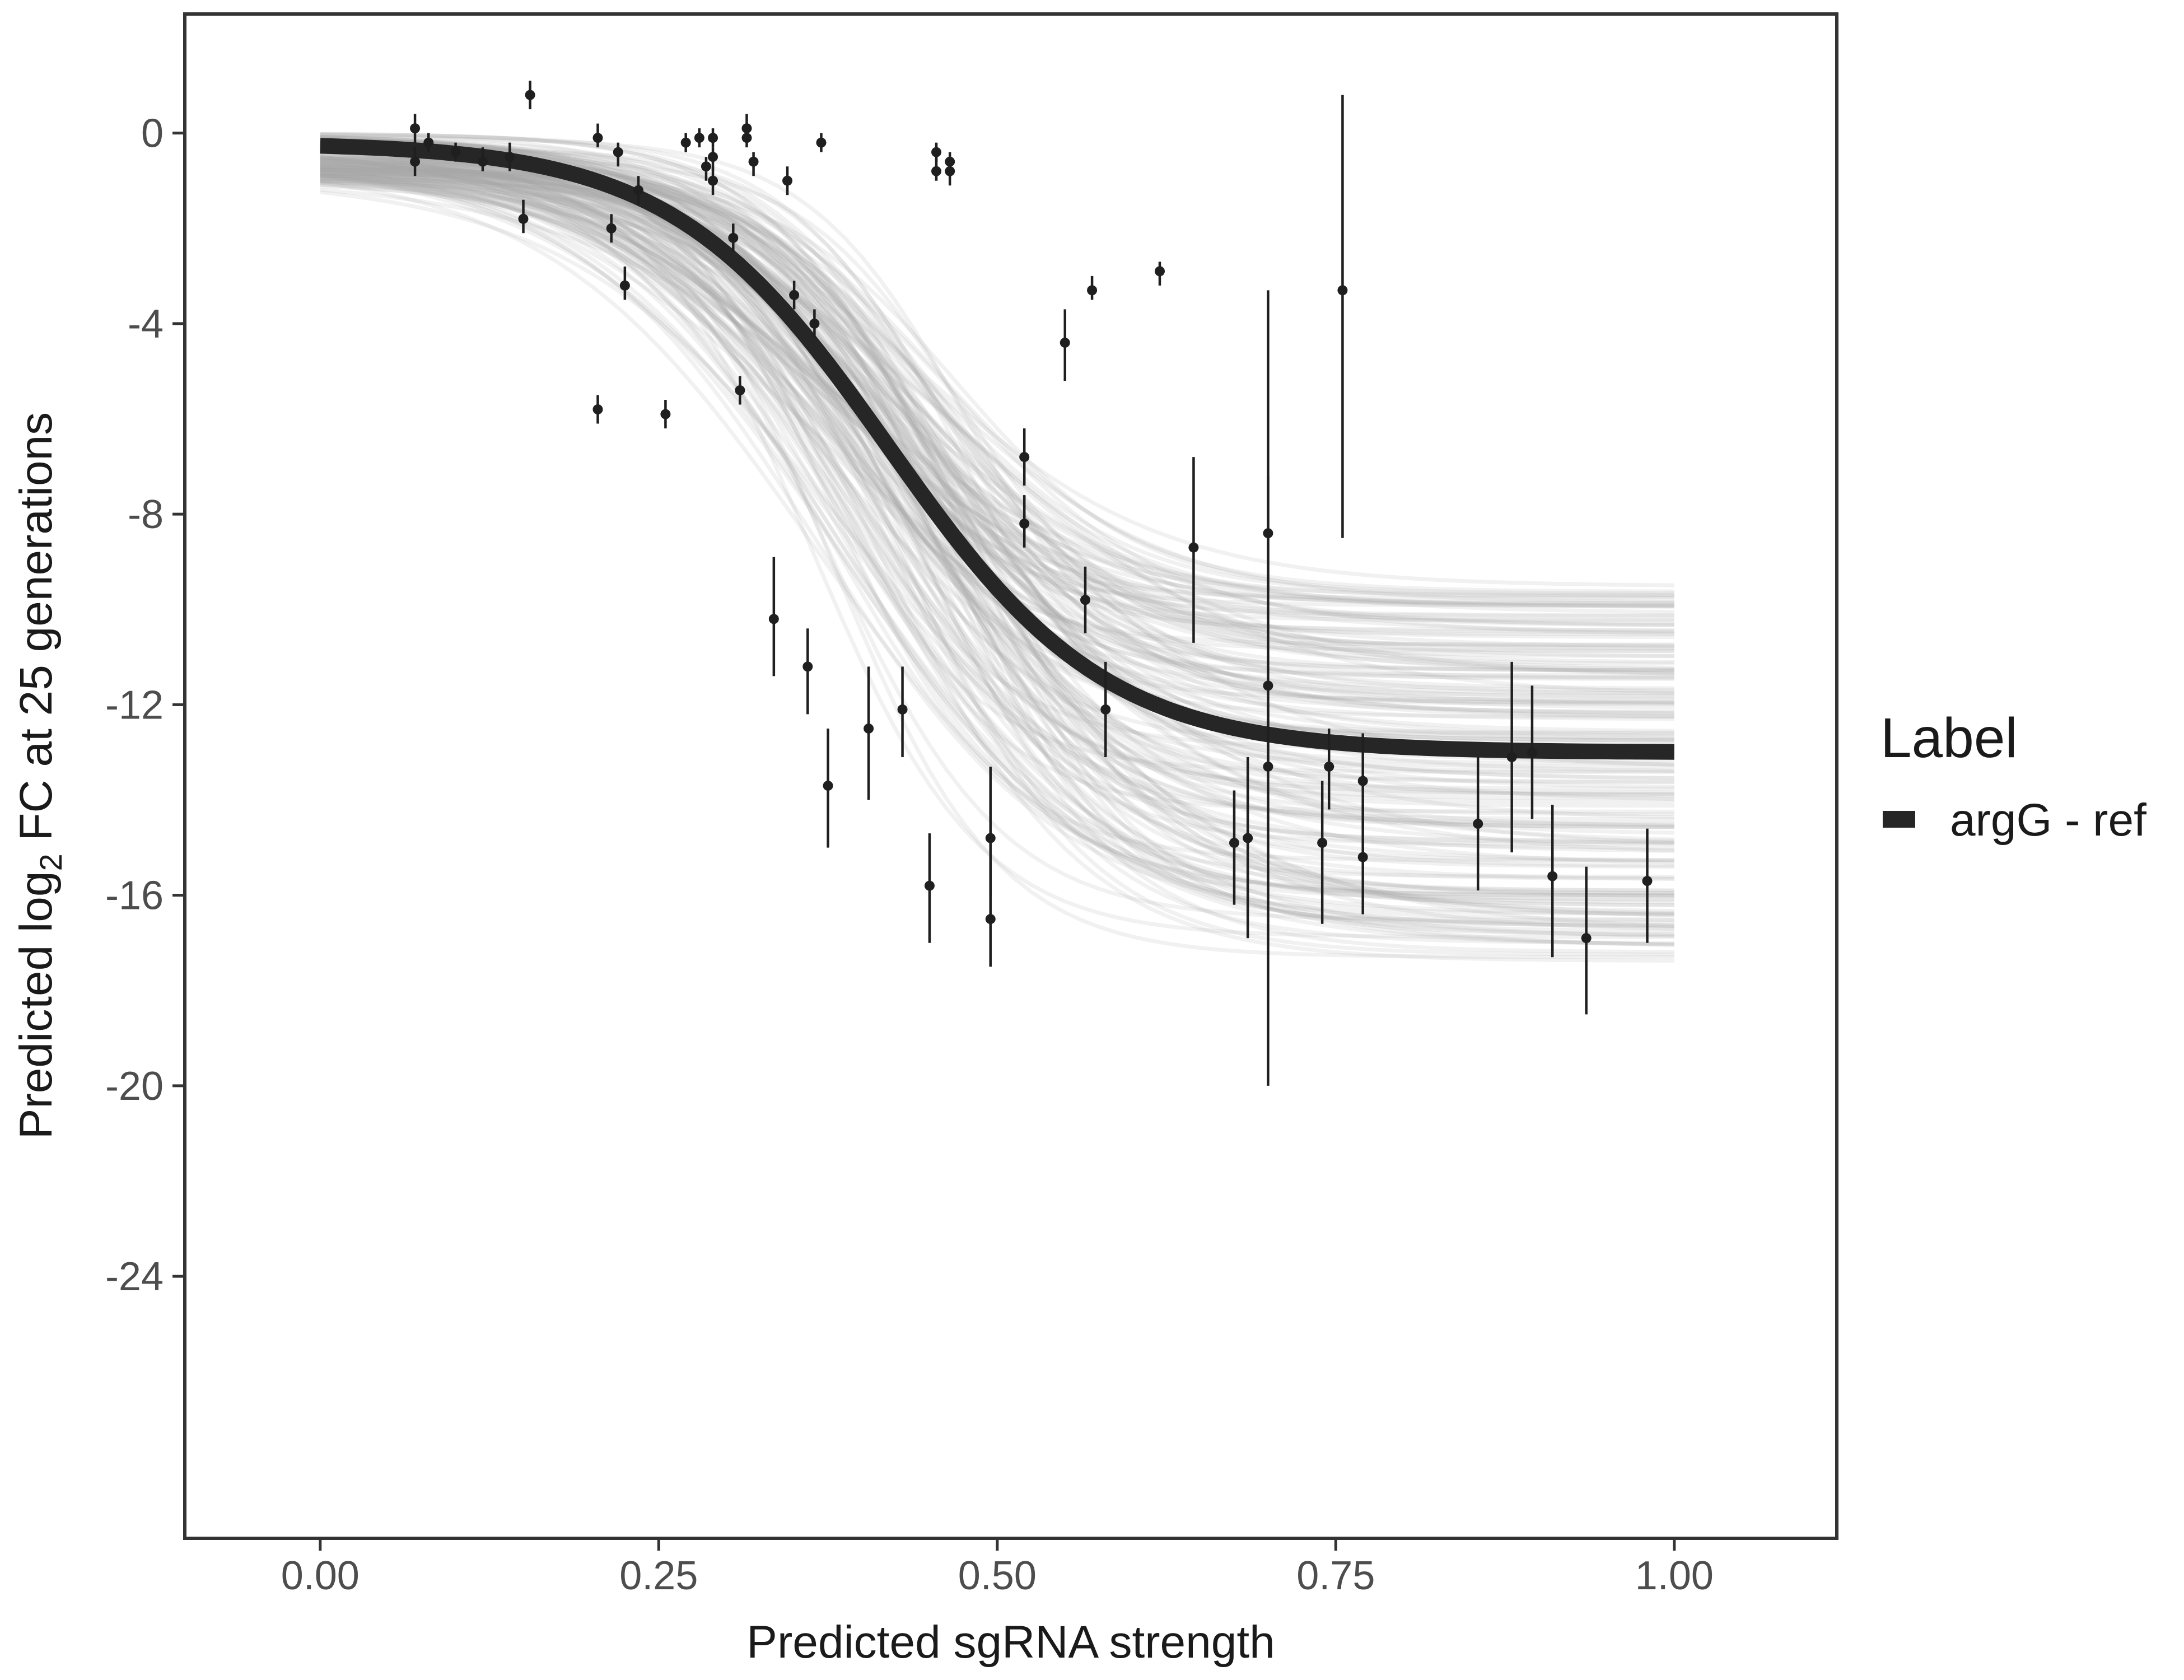 The height and width of the screenshot is (1680, 2184). I want to click on y-tick-label: -16, so click(135, 896).